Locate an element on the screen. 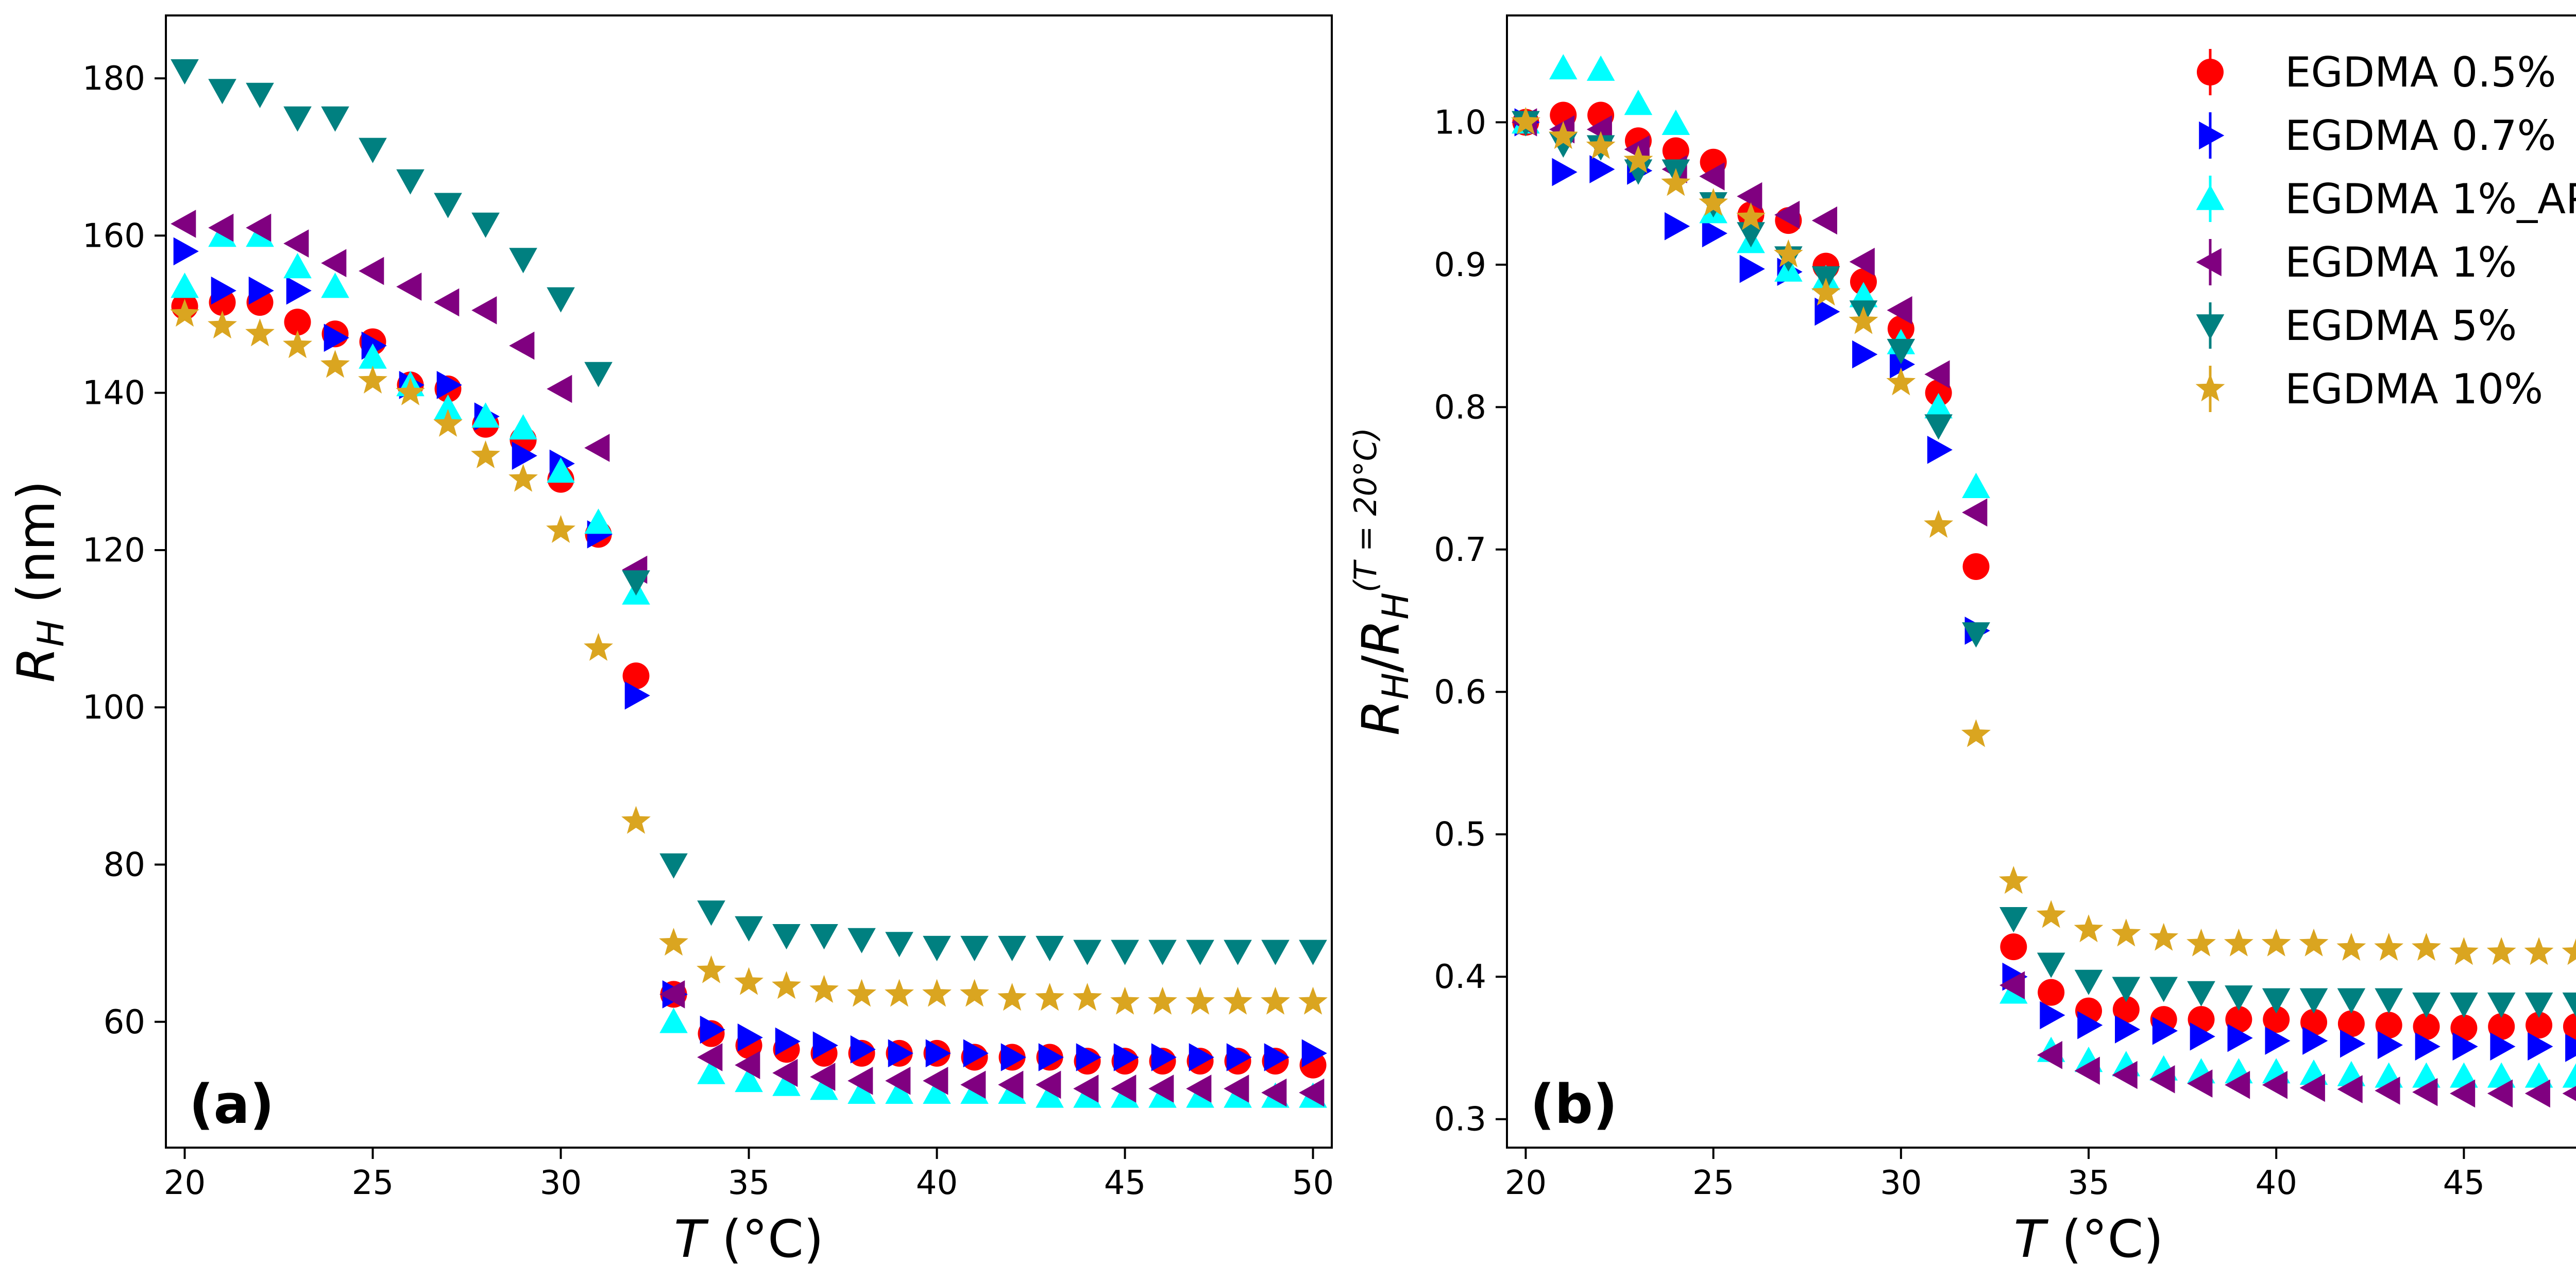  x-tick-label: 20 is located at coordinates (1526, 1183).